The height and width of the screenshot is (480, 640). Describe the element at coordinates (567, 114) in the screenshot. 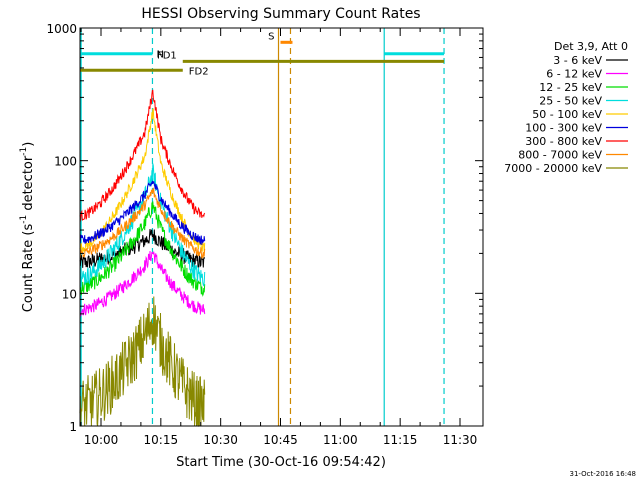

I see `legend-entry: 50 - 100 keV` at that location.